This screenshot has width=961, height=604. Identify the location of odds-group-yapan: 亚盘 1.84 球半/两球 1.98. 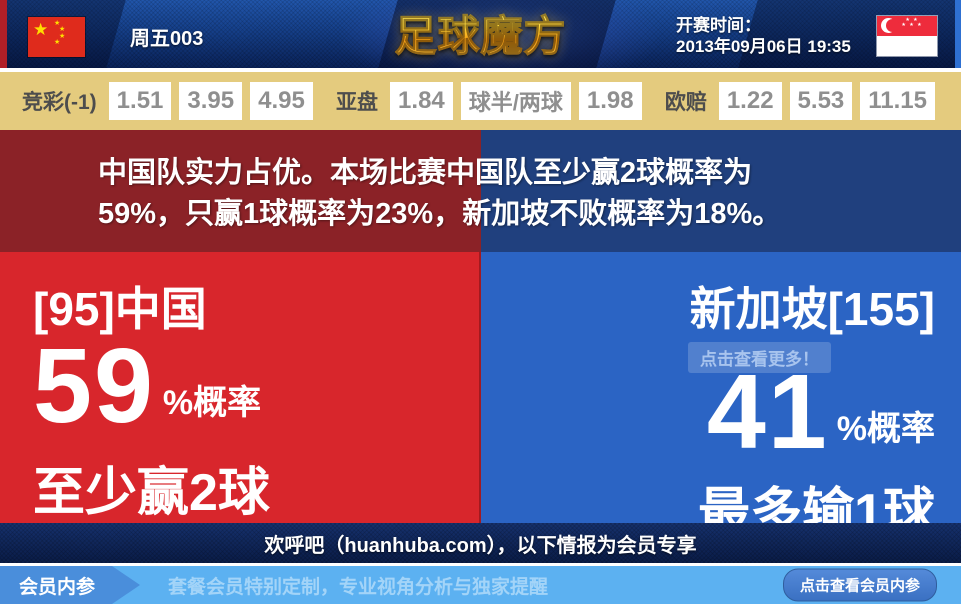
(489, 101).